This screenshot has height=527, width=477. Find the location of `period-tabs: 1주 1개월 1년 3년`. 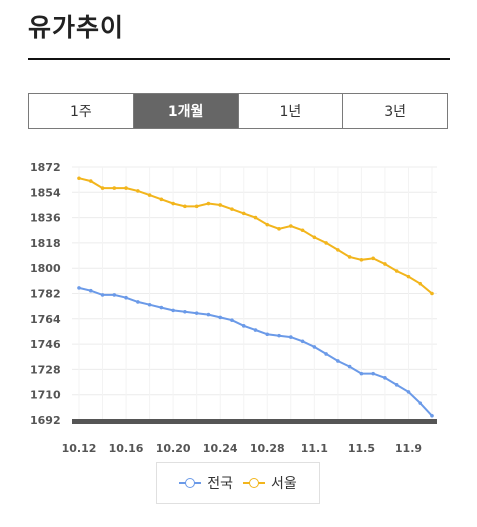

period-tabs: 1주 1개월 1년 3년 is located at coordinates (238, 111).